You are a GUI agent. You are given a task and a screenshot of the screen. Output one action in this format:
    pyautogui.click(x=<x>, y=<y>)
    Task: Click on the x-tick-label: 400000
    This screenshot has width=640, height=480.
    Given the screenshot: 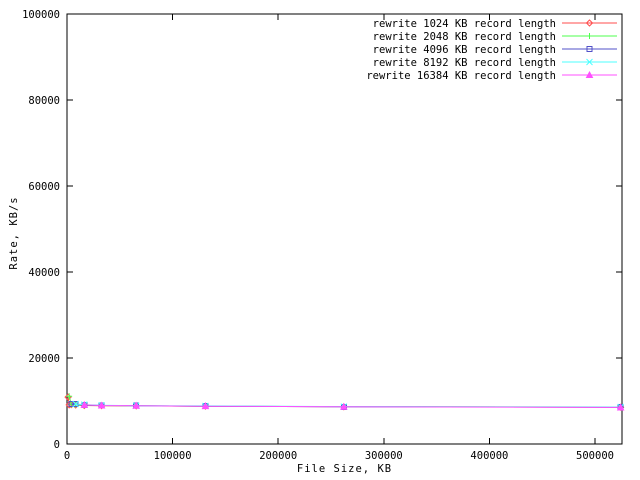 What is the action you would take?
    pyautogui.click(x=489, y=456)
    